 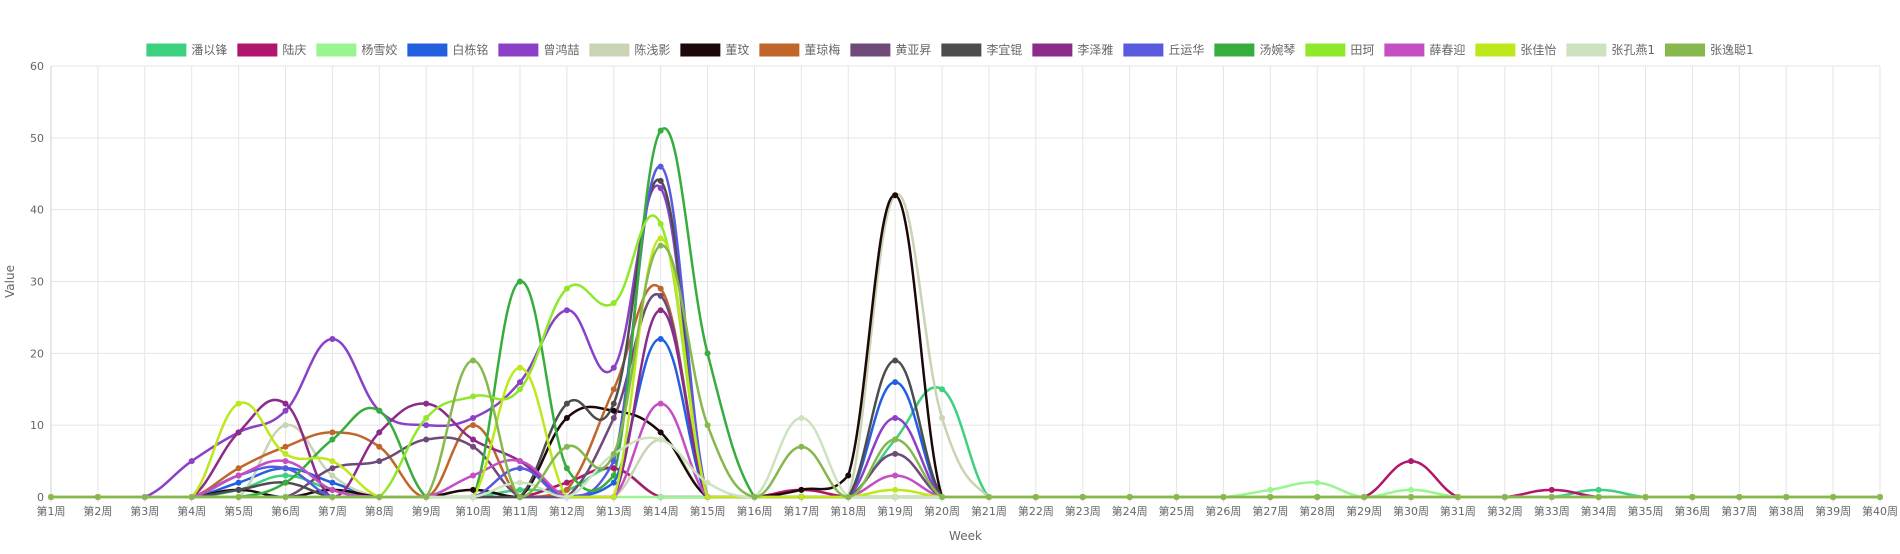 I want to click on legend-item: 张佳怡, so click(x=1515, y=50).